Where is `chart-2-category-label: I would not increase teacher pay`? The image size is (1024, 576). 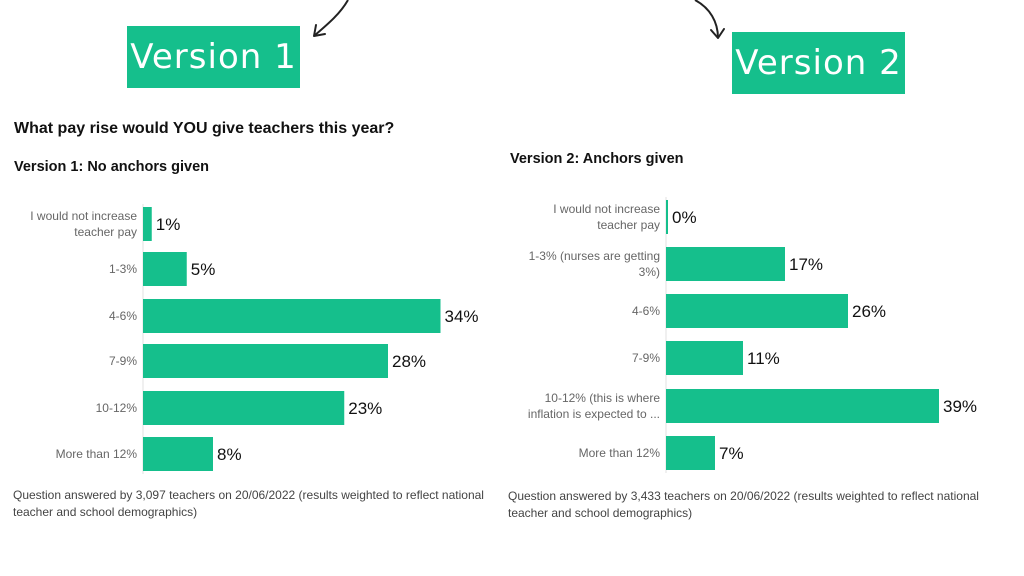
chart-2-category-label: I would not increase teacher pay is located at coordinates (606, 217).